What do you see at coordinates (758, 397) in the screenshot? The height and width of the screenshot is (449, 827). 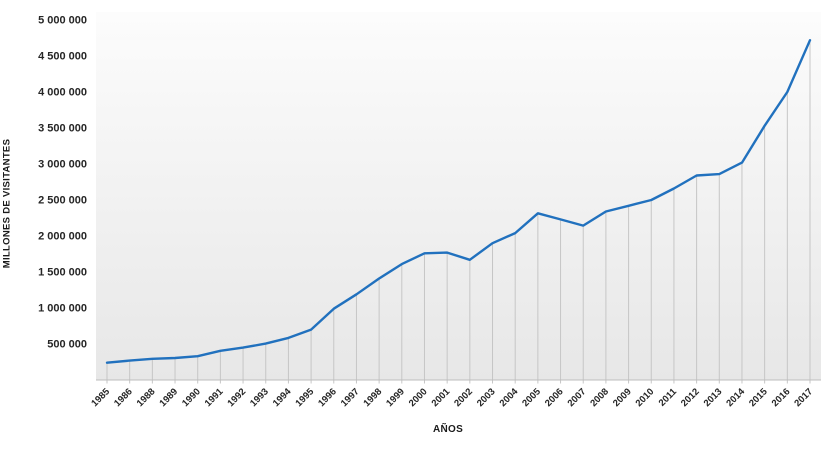 I see `x-tick-label: 2015` at bounding box center [758, 397].